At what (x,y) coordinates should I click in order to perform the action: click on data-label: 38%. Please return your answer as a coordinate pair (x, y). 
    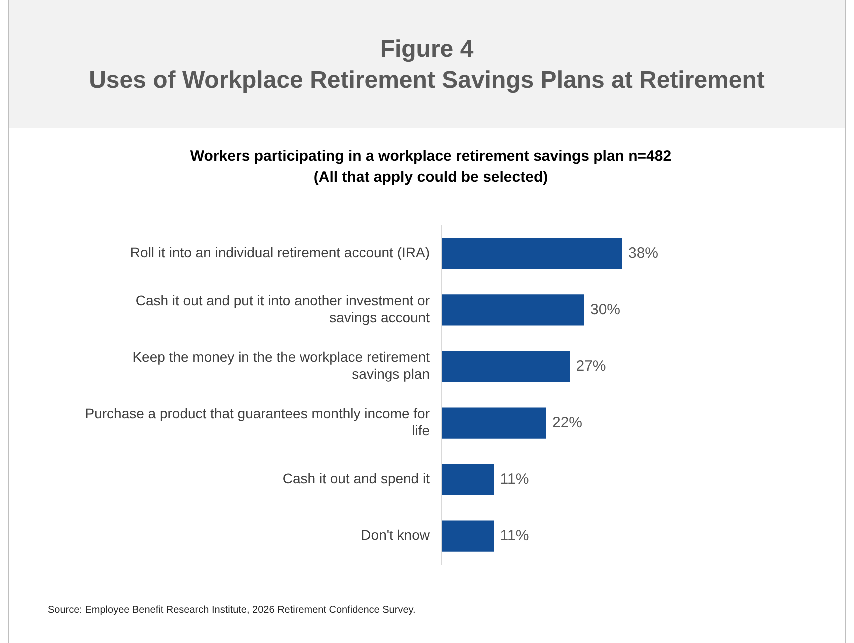
    Looking at the image, I should click on (643, 253).